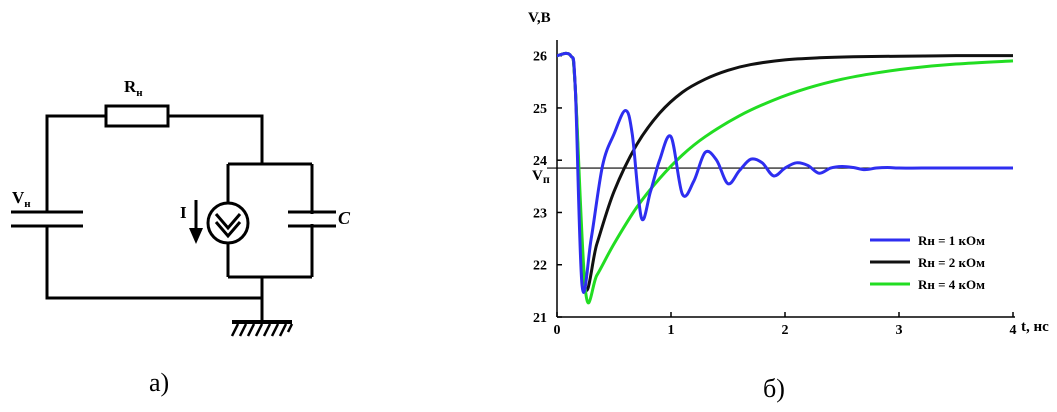 This screenshot has width=1057, height=412. I want to click on chart-legend: Rн = 1 кОм Rн = 2 кОм Rн = 4 кОм, so click(927, 262).